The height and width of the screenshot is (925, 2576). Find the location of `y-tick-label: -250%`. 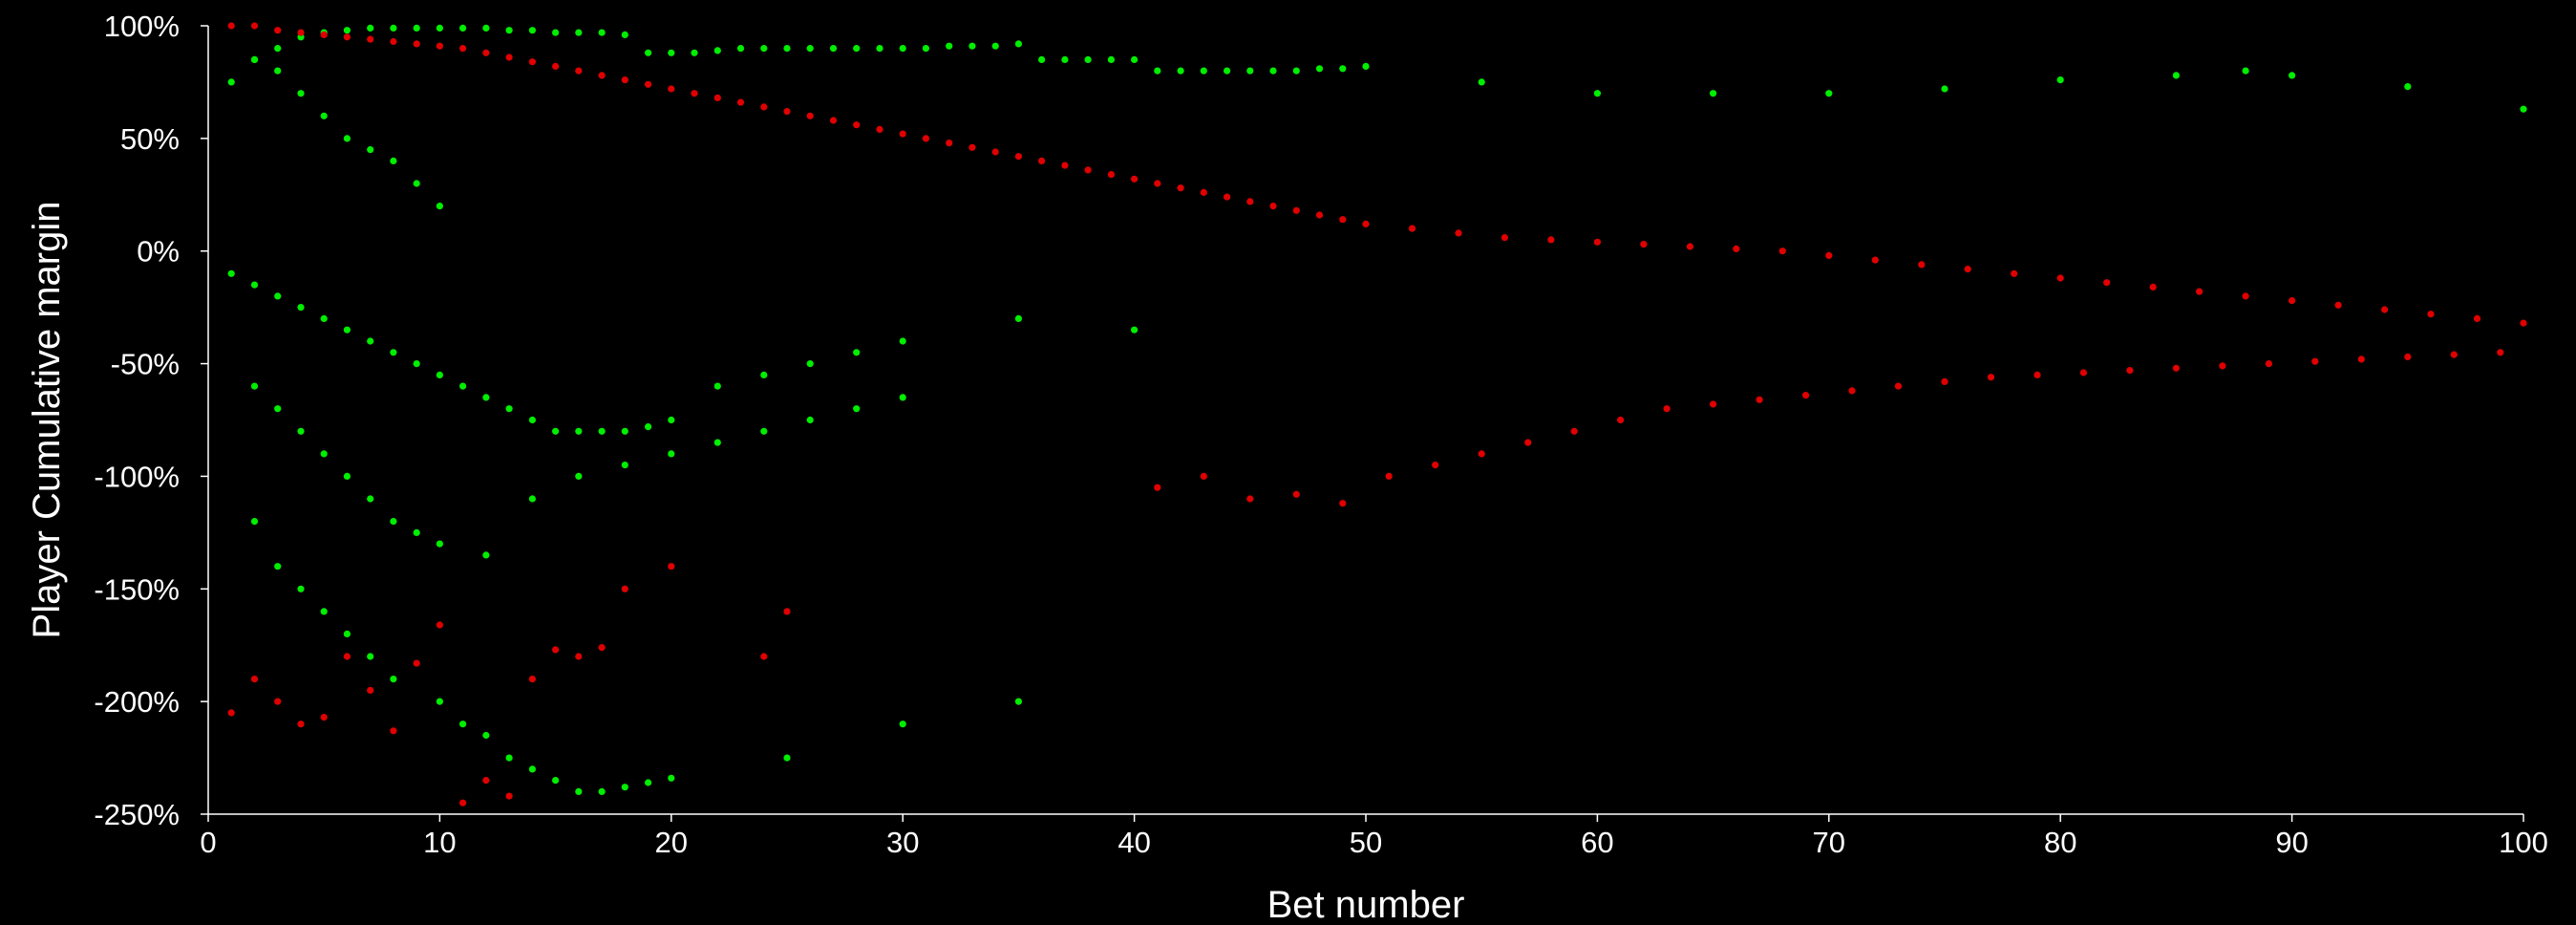

y-tick-label: -250% is located at coordinates (137, 814).